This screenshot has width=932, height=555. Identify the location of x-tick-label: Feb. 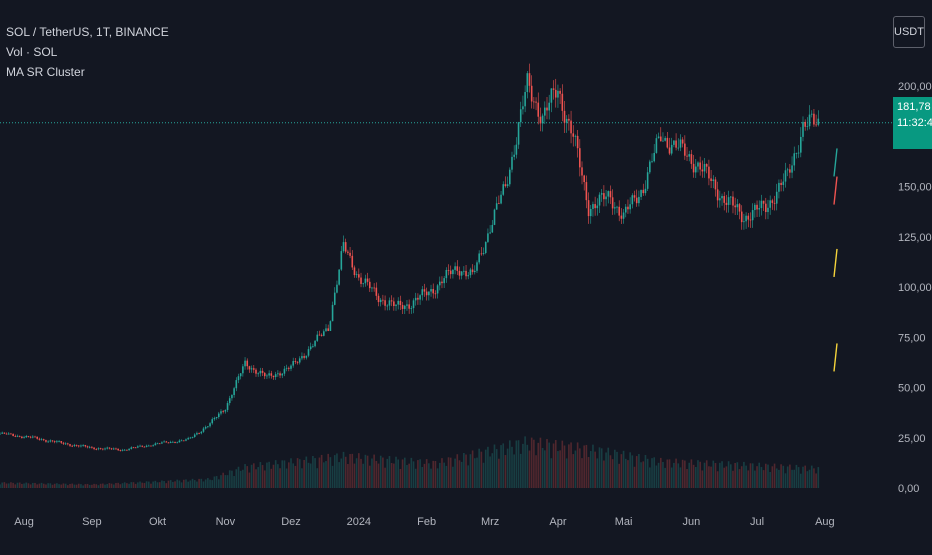
(426, 522).